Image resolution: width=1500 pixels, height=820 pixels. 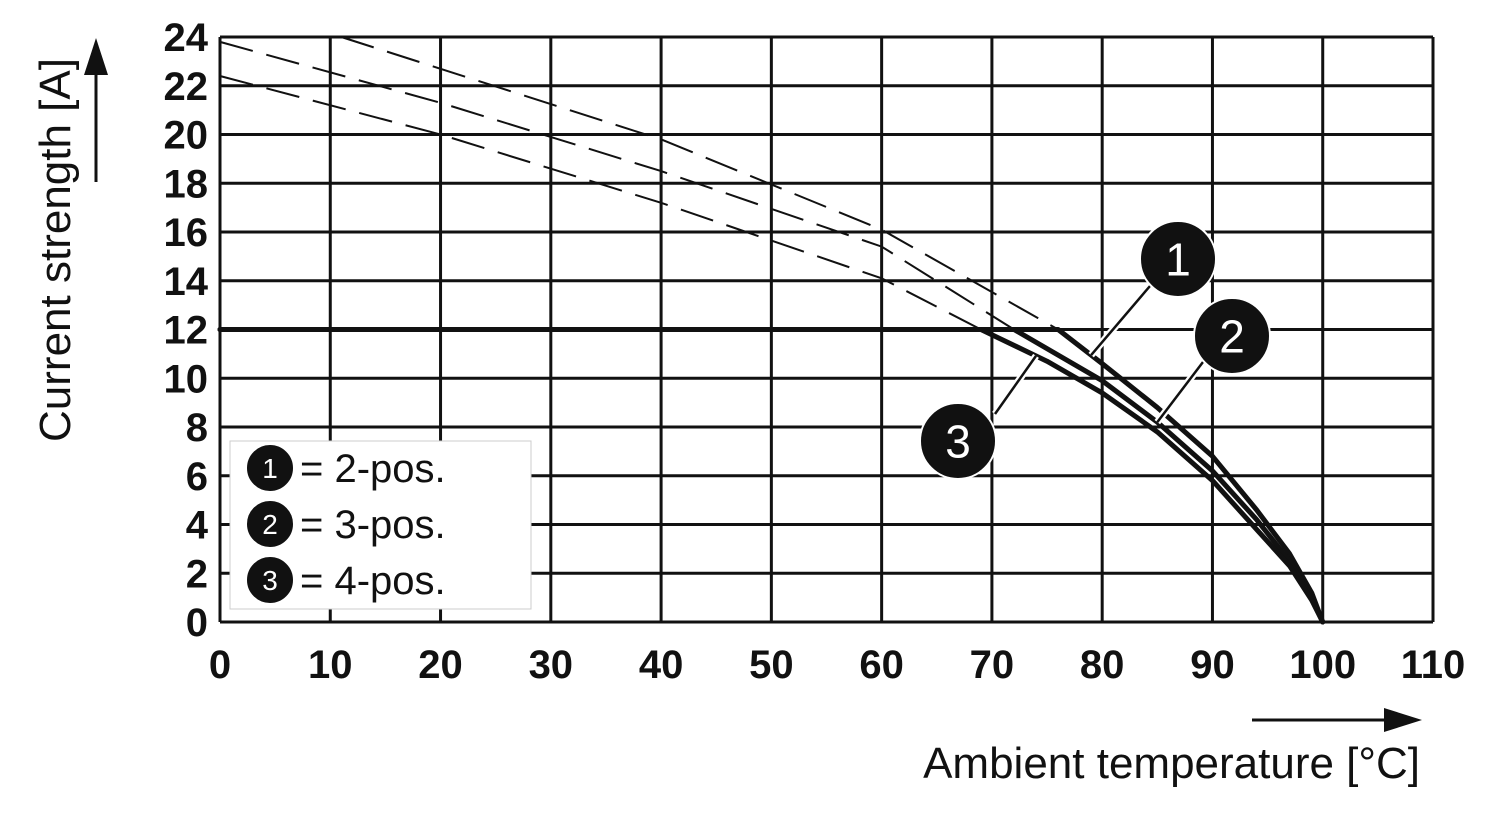 I want to click on x-tick-label: 40, so click(x=661, y=665).